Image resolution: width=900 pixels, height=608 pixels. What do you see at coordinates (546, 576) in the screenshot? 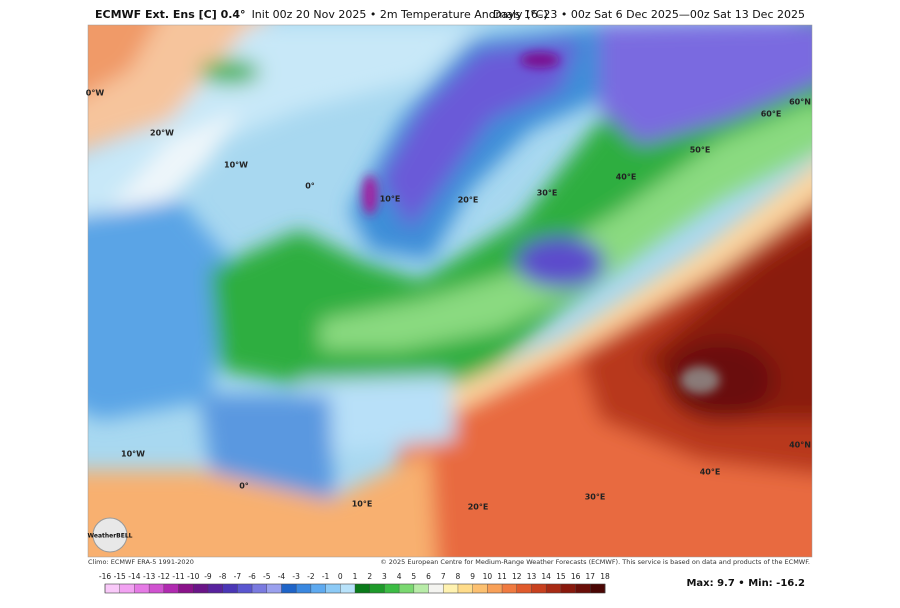
I see `colorbar-tick-label: 14` at bounding box center [546, 576].